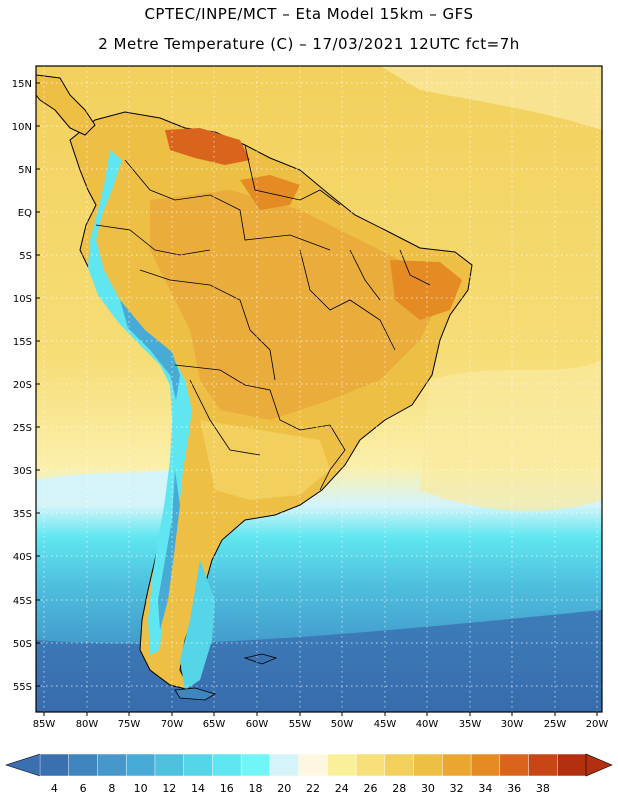  What do you see at coordinates (511, 435) in the screenshot?
I see `ocean-warm-band` at bounding box center [511, 435].